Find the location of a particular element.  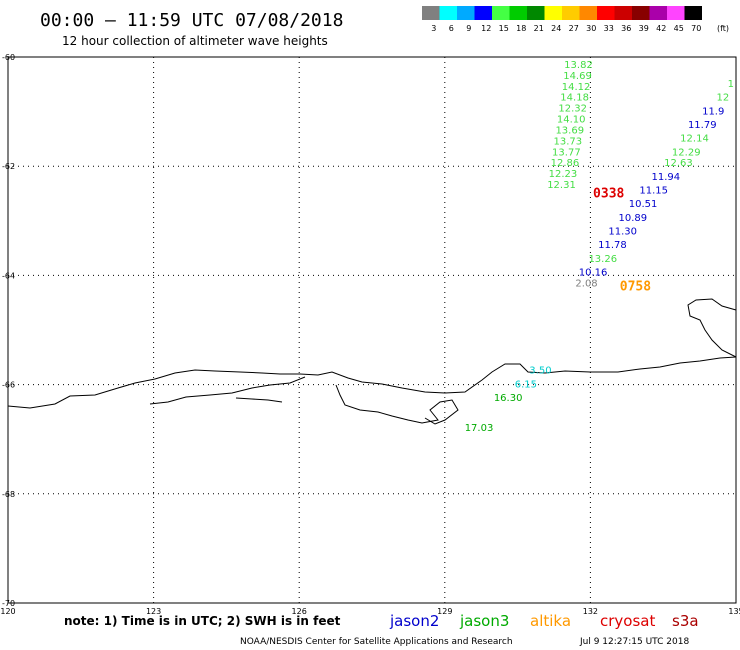

track-b-value-10: 10.89 is located at coordinates (633, 218).